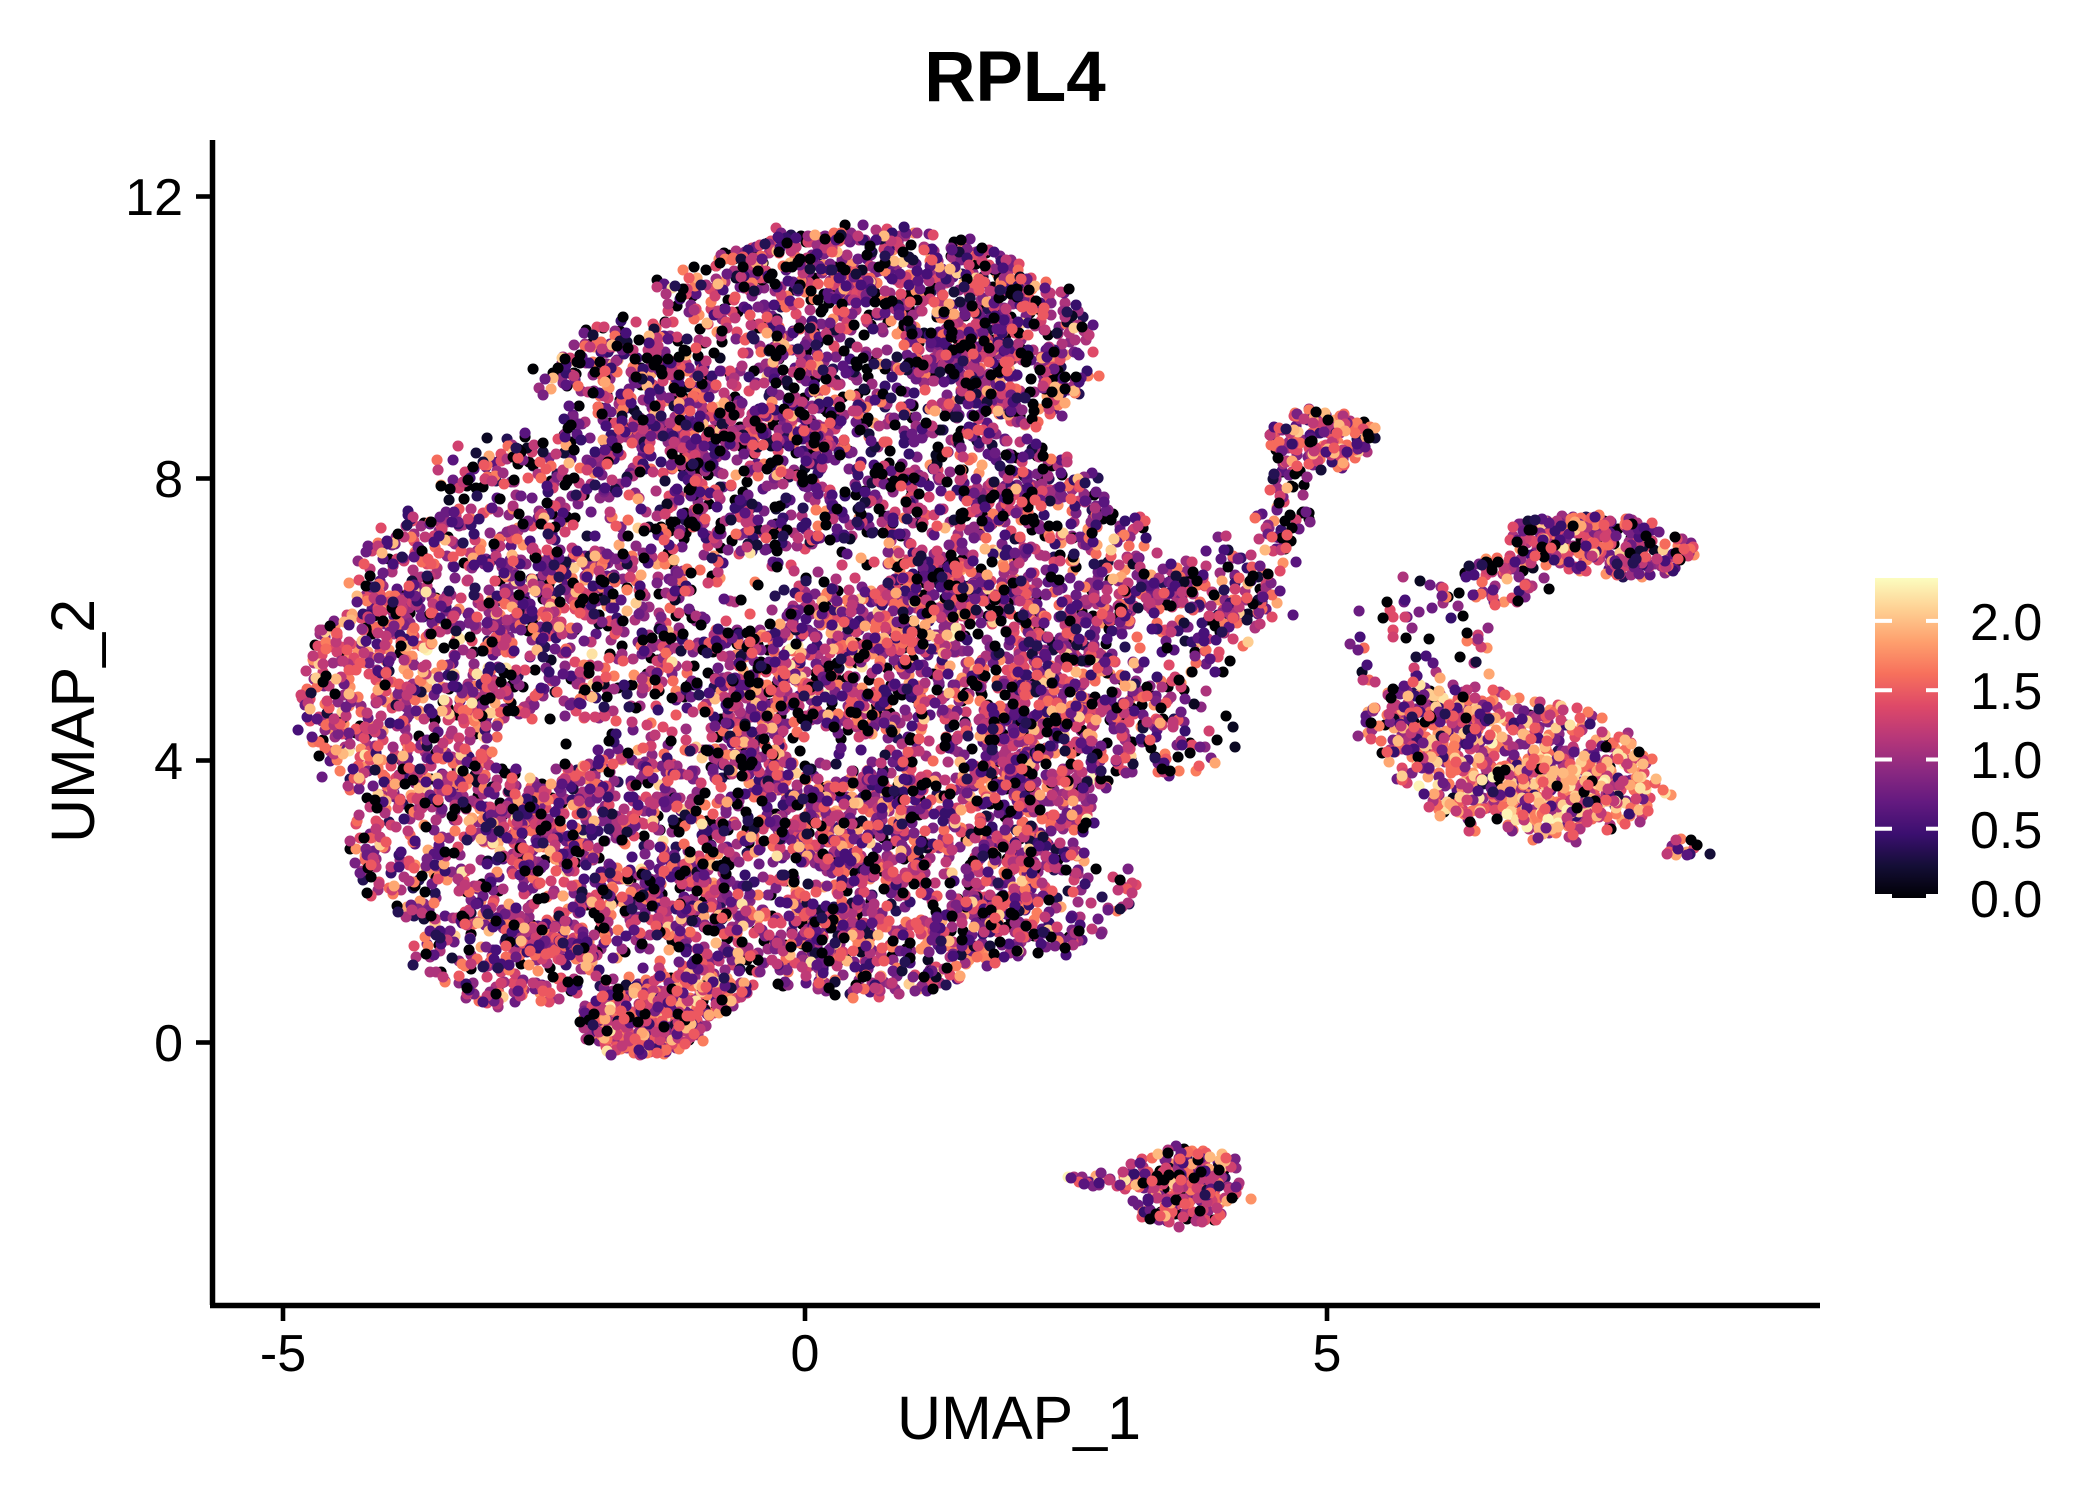 The image size is (2100, 1500). What do you see at coordinates (2006, 692) in the screenshot?
I see `svg-text: 1.5` at bounding box center [2006, 692].